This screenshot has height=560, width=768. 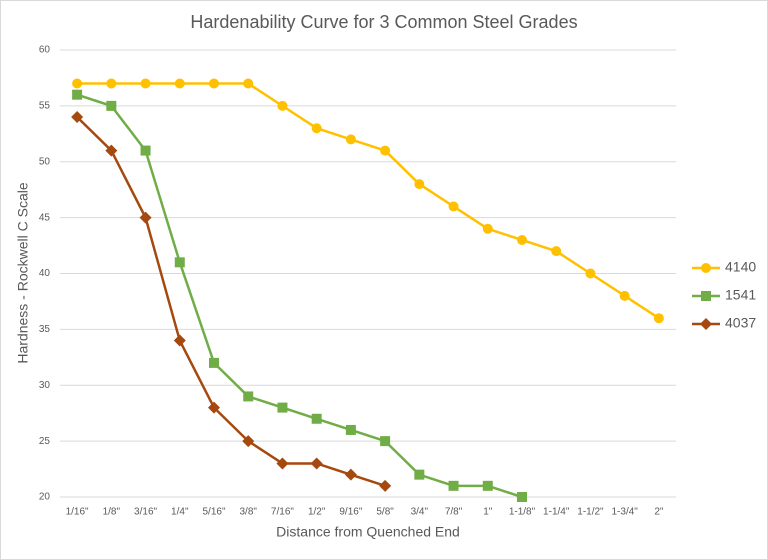 What do you see at coordinates (145, 512) in the screenshot?
I see `x-tick-label: 3/16"` at bounding box center [145, 512].